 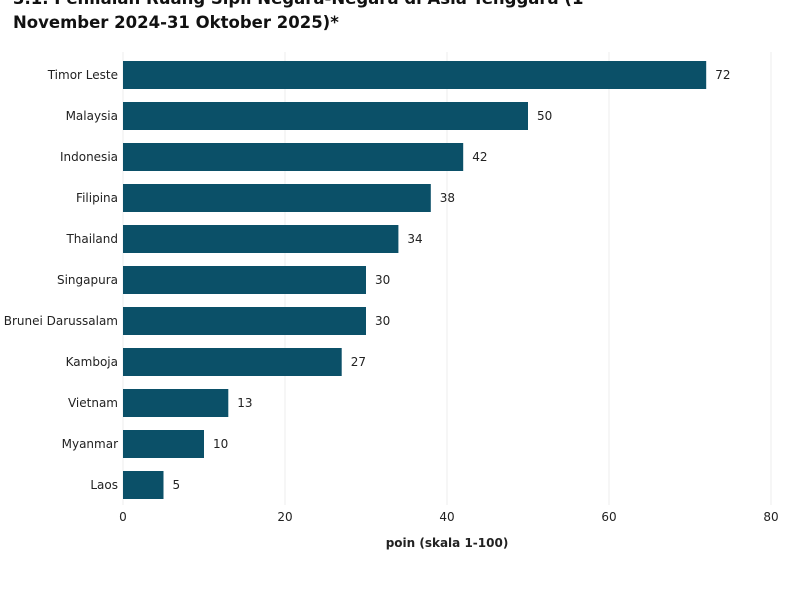 What do you see at coordinates (284, 517) in the screenshot?
I see `x-tick-label: 20` at bounding box center [284, 517].